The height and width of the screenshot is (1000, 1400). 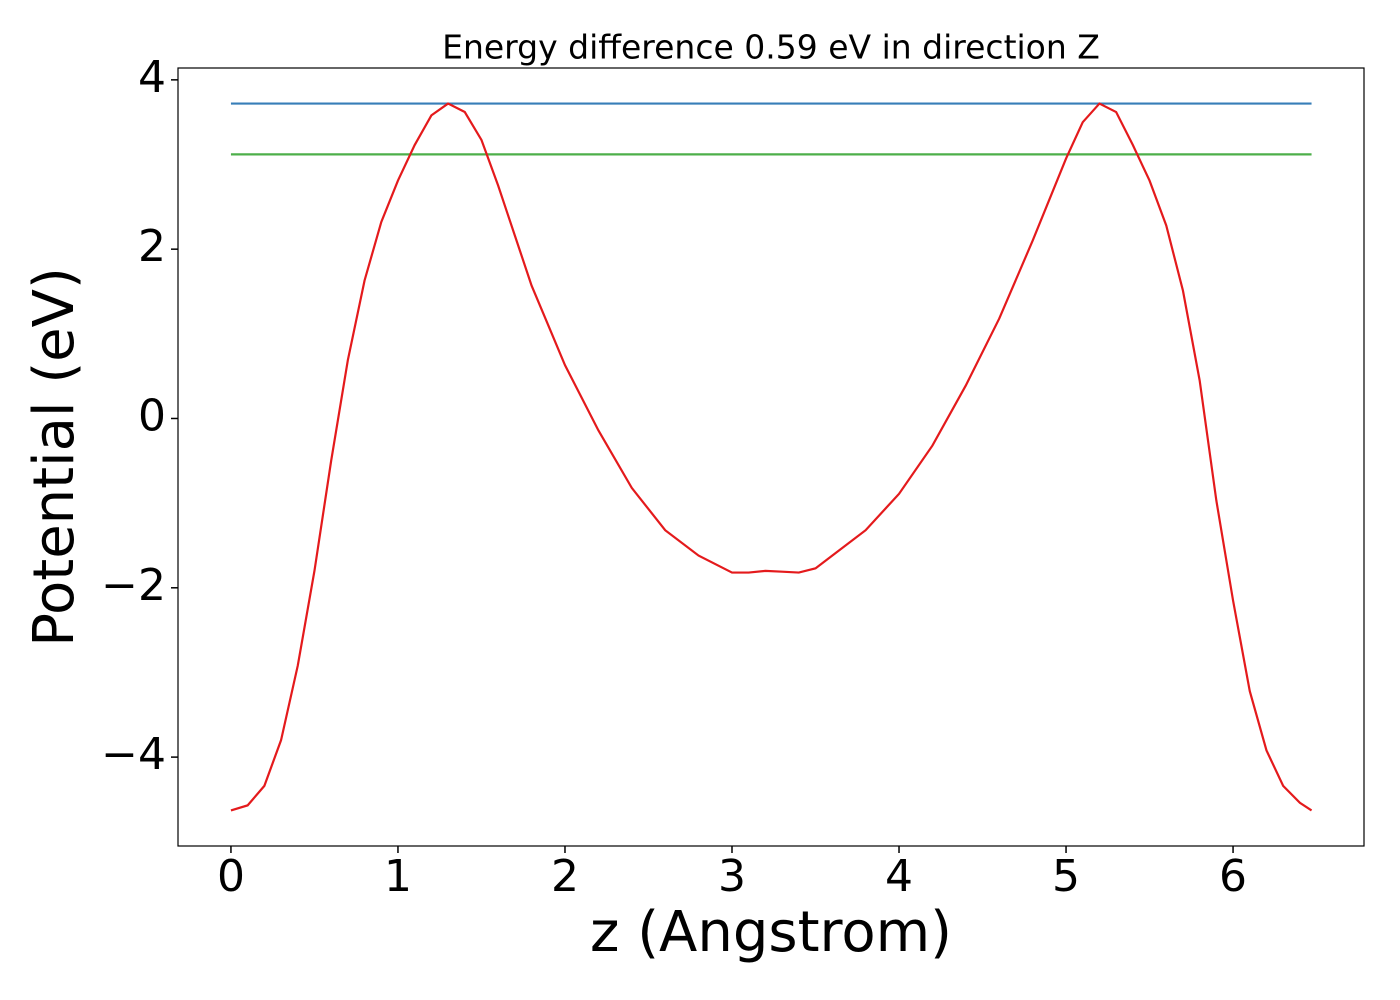 I want to click on x-tick-label: 6, so click(x=1233, y=876).